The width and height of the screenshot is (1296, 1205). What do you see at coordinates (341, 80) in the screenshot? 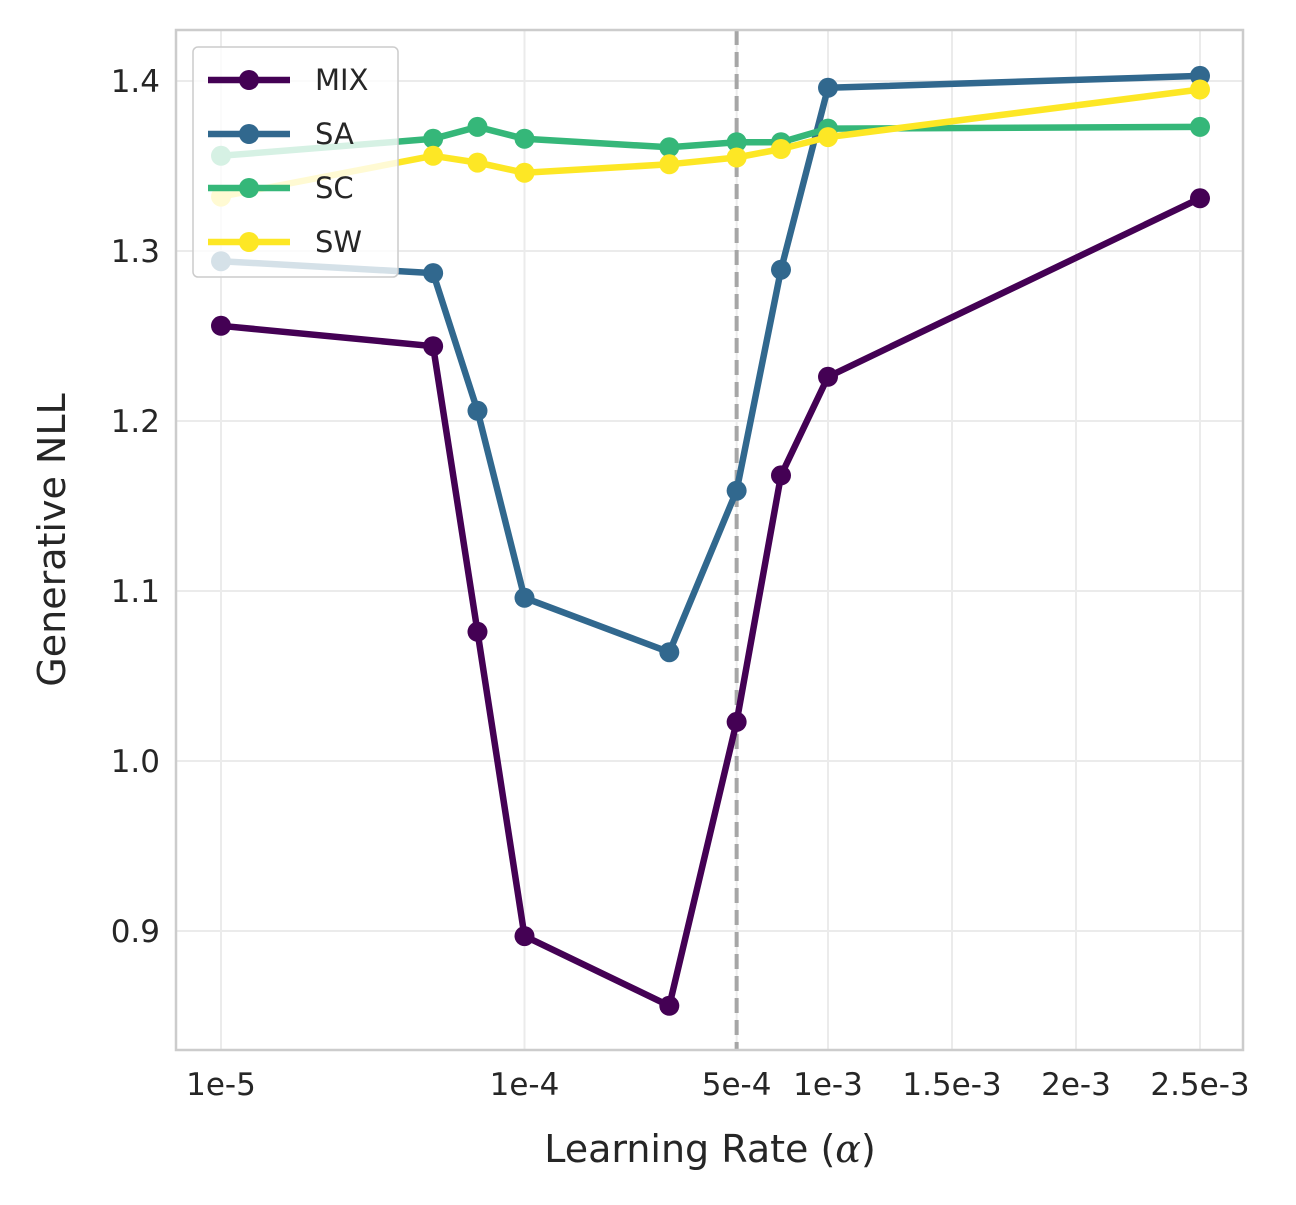
I see `legend-label: MIX` at bounding box center [341, 80].